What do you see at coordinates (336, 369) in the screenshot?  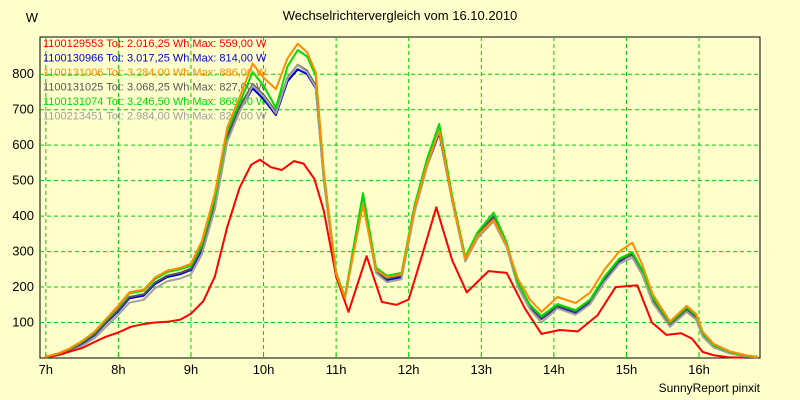 I see `x-tick-label: 11h` at bounding box center [336, 369].